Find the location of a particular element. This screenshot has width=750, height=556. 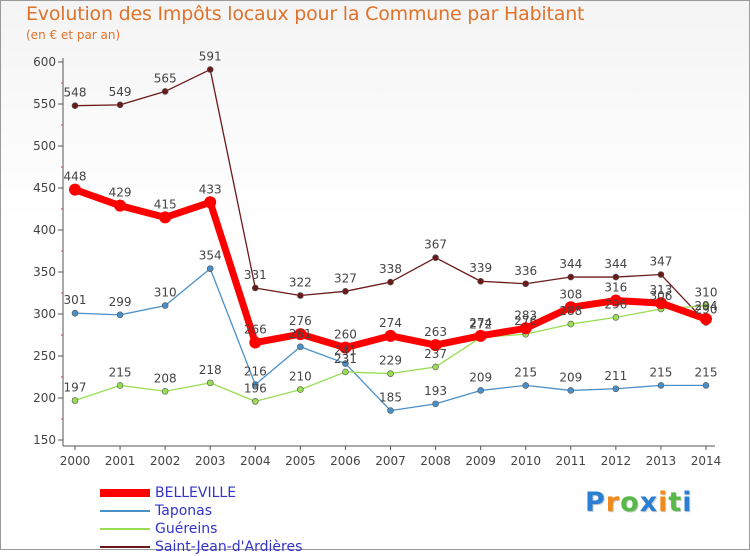

x-tick-label: 2003 is located at coordinates (210, 461).